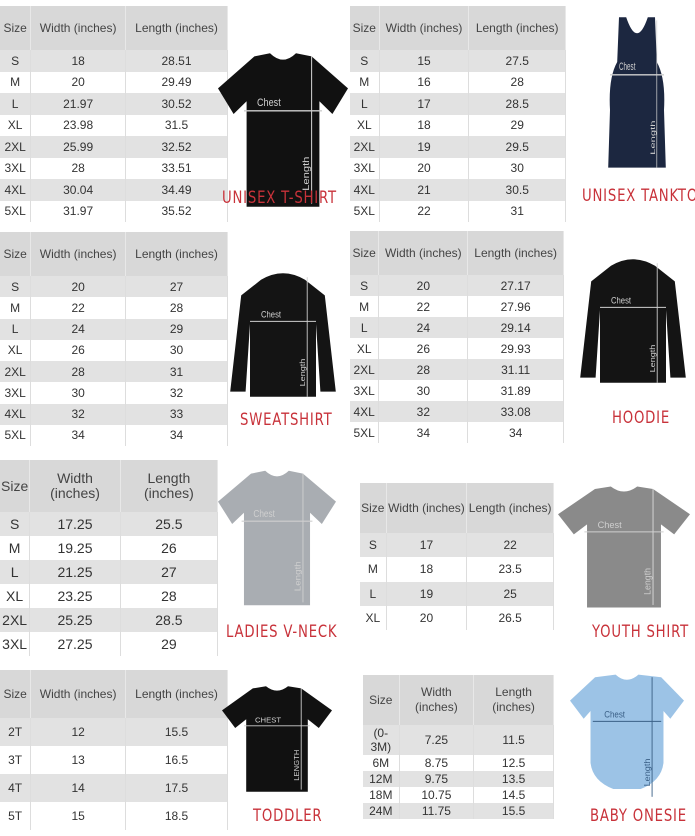 The width and height of the screenshot is (695, 836). Describe the element at coordinates (515, 306) in the screenshot. I see `length-cell: 27.96` at that location.